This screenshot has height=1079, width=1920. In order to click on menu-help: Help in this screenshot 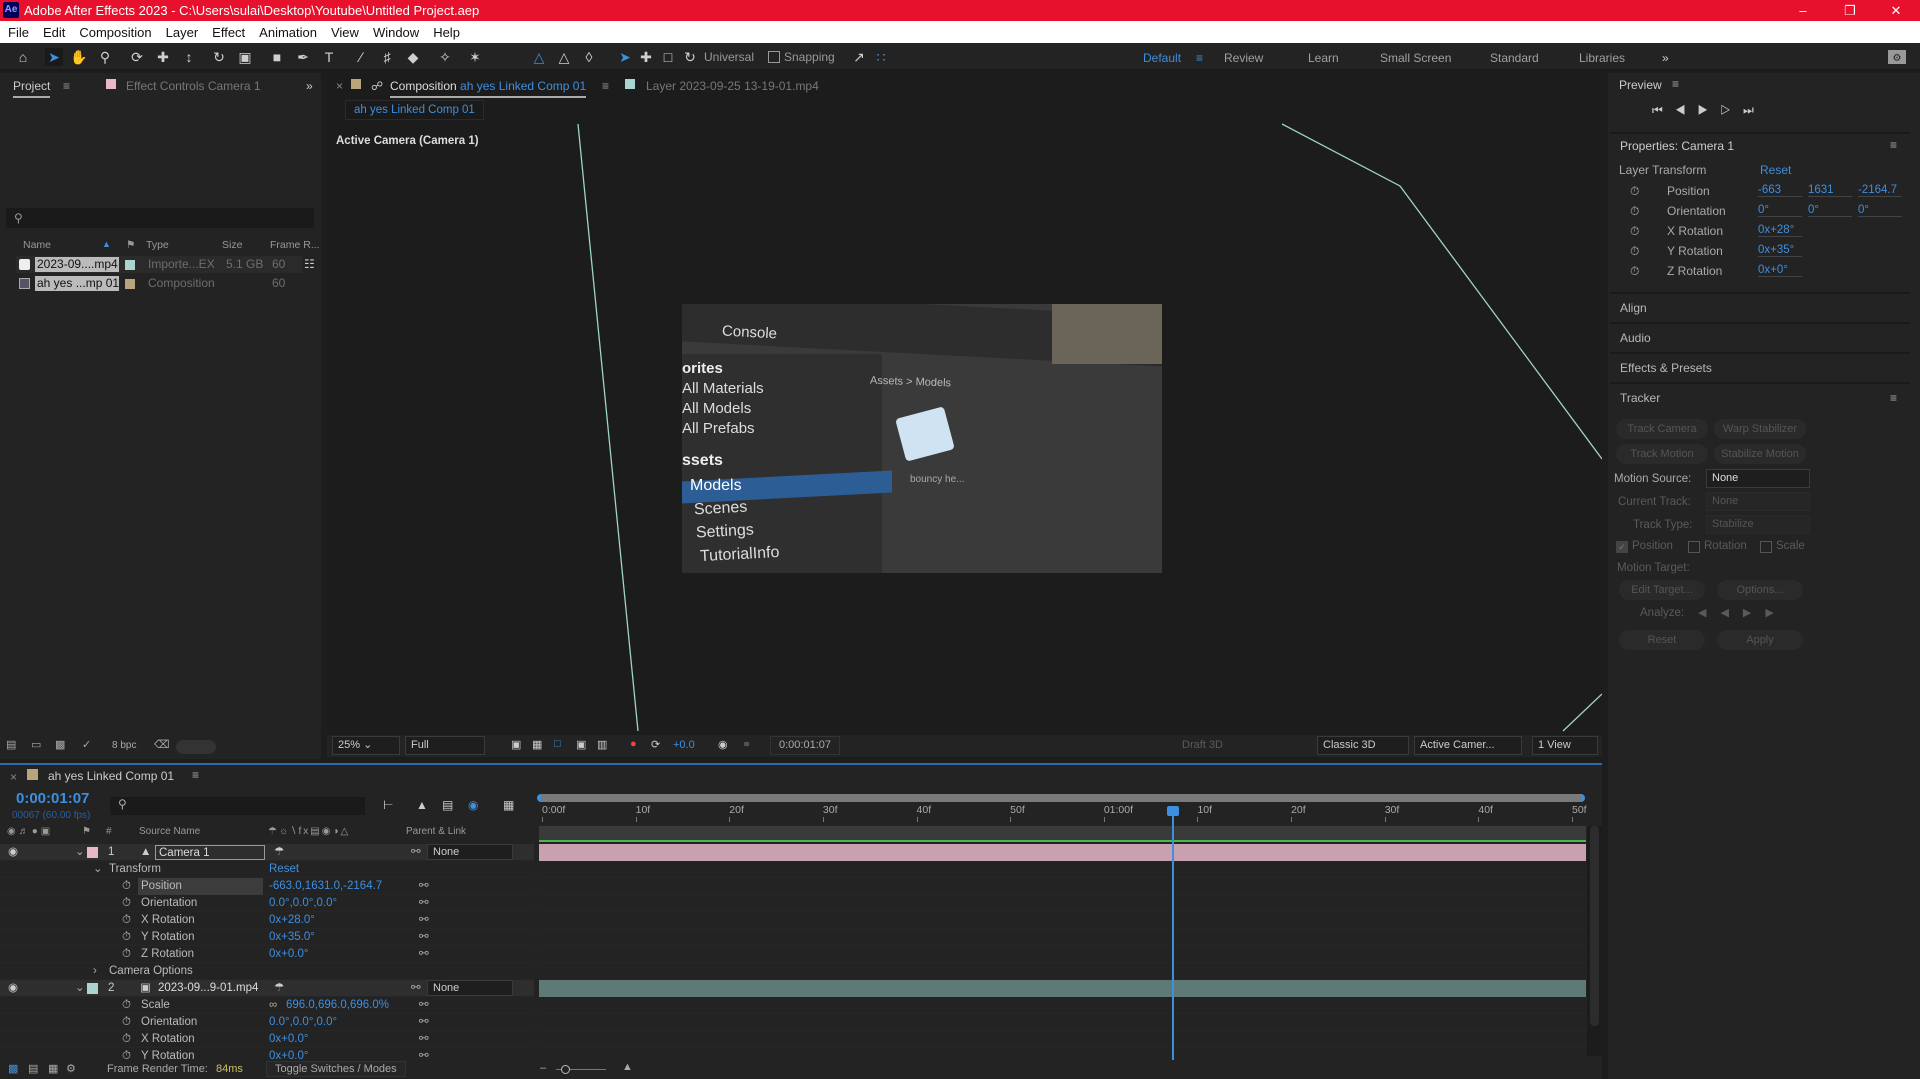, I will do `click(446, 32)`.